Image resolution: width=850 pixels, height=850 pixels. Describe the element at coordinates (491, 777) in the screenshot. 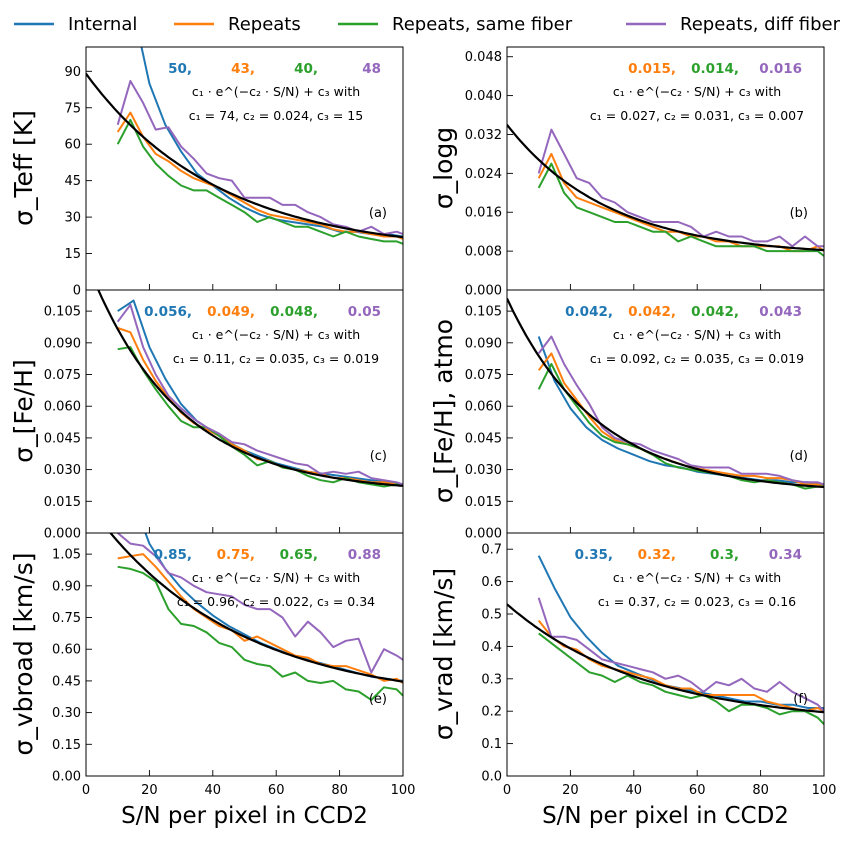

I see `y-tick-label: 0.0` at that location.